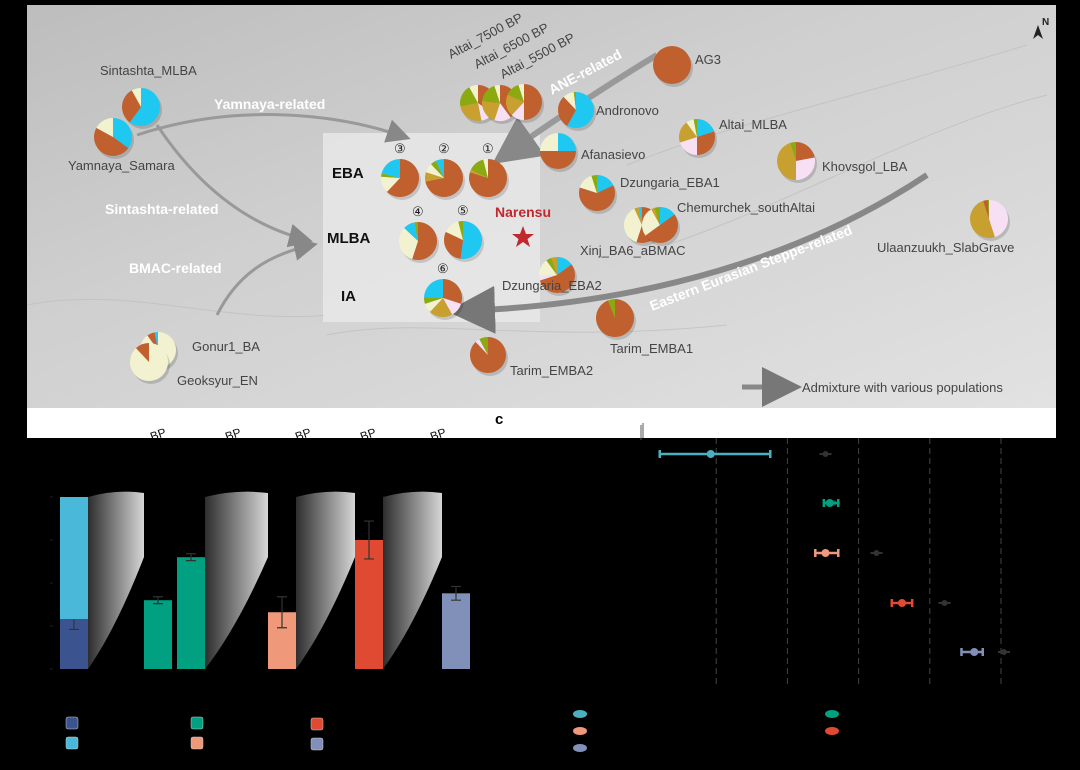 The width and height of the screenshot is (1080, 770). Describe the element at coordinates (269, 104) in the screenshot. I see `flow-label-yamnaya: Yamnaya-related` at that location.